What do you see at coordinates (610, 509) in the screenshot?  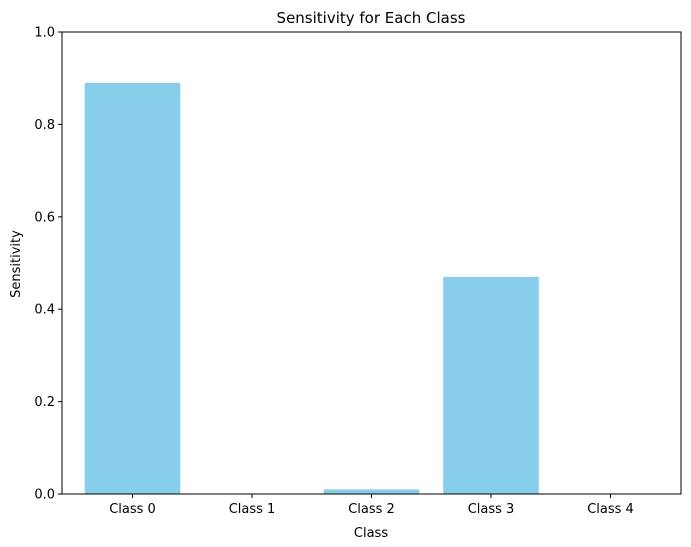 I see `x-tick-label: Class 4` at bounding box center [610, 509].